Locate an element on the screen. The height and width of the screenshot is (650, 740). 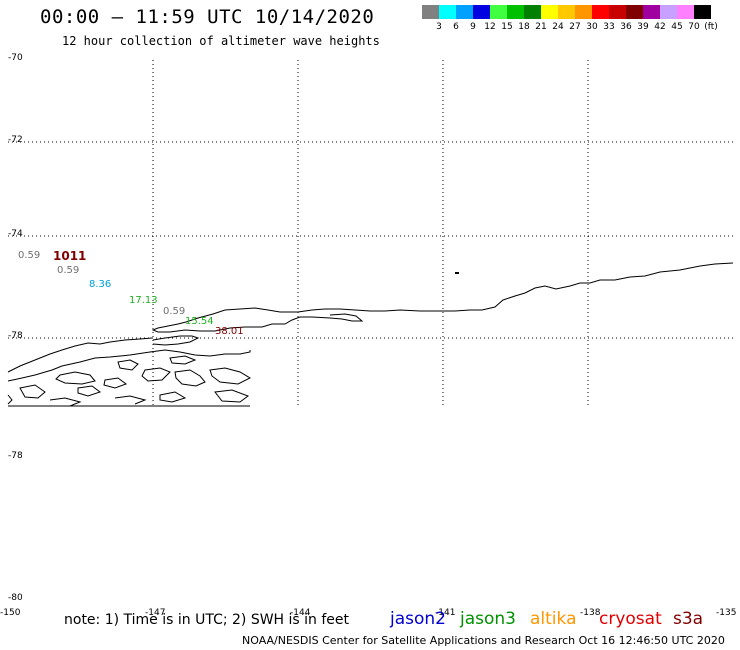
lon-label: -150 is located at coordinates (10, 613).